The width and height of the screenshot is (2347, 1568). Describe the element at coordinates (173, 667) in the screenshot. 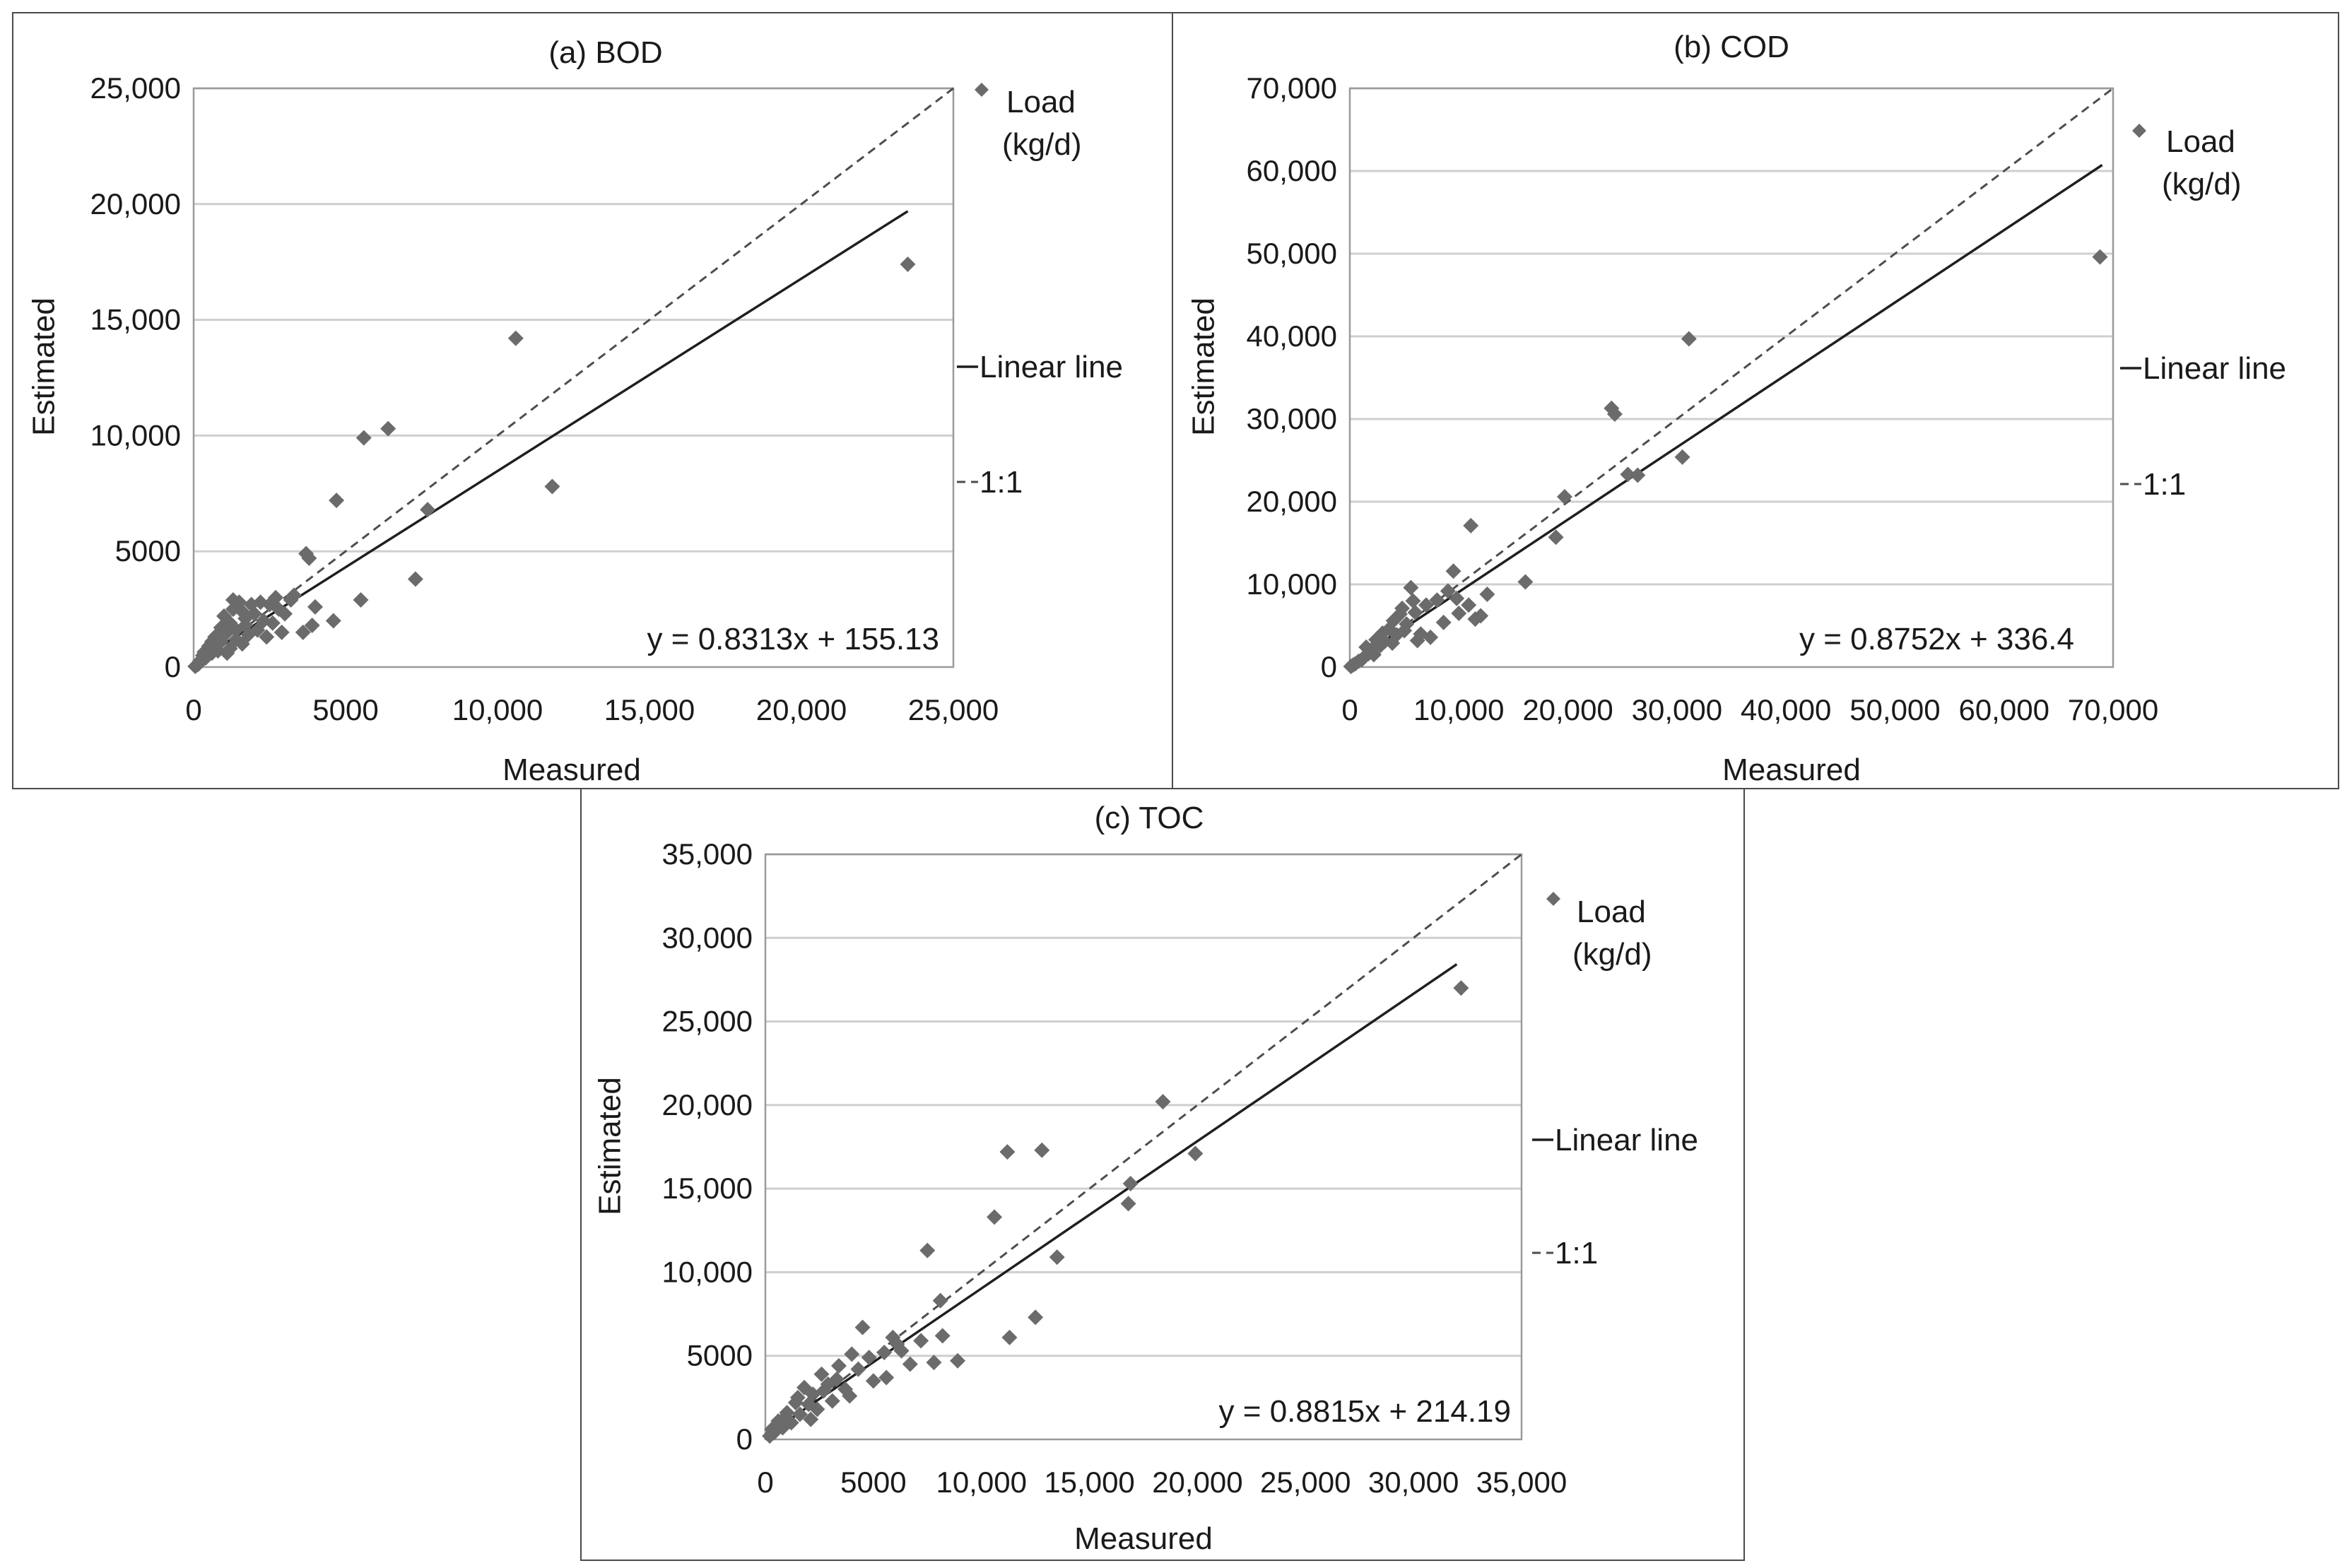

I see `bod-y-tick-label: 0` at that location.